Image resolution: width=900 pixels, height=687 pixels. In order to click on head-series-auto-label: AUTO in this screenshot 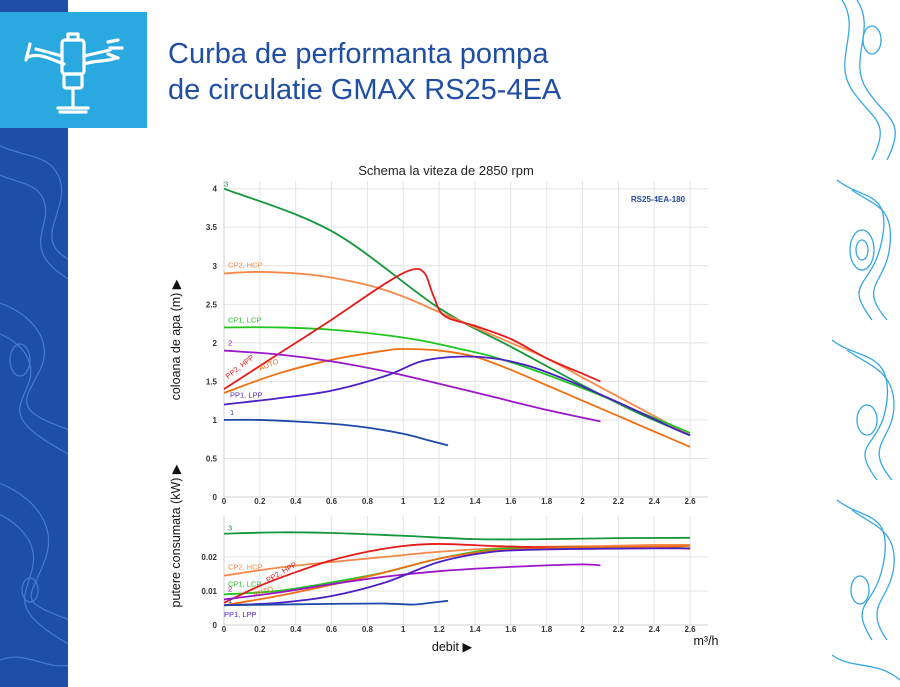, I will do `click(268, 365)`.